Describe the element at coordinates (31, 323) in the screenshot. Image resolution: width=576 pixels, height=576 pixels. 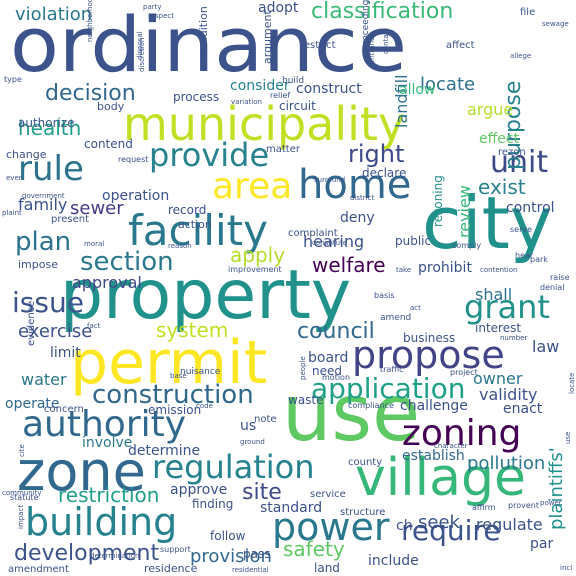
I see `word-evidence: evidence` at that location.